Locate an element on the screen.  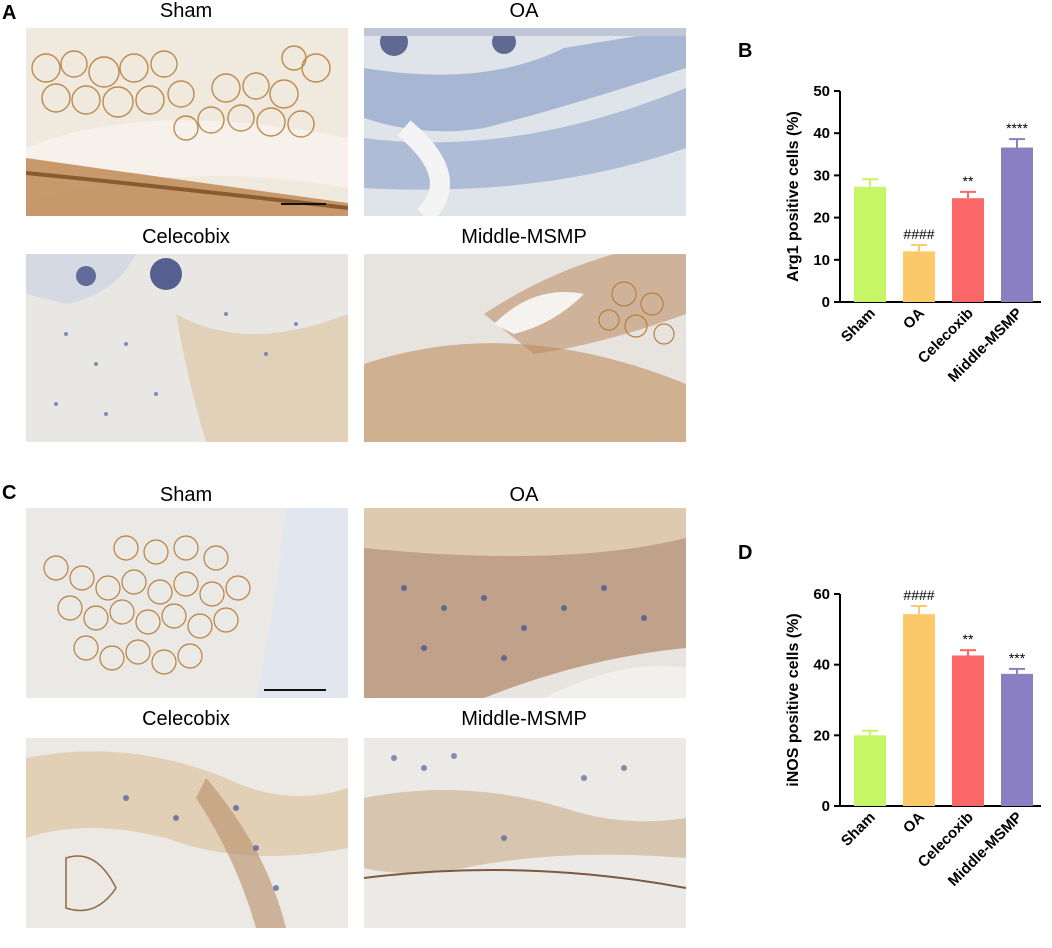
micro-title-c-sham: Sham is located at coordinates (186, 495).